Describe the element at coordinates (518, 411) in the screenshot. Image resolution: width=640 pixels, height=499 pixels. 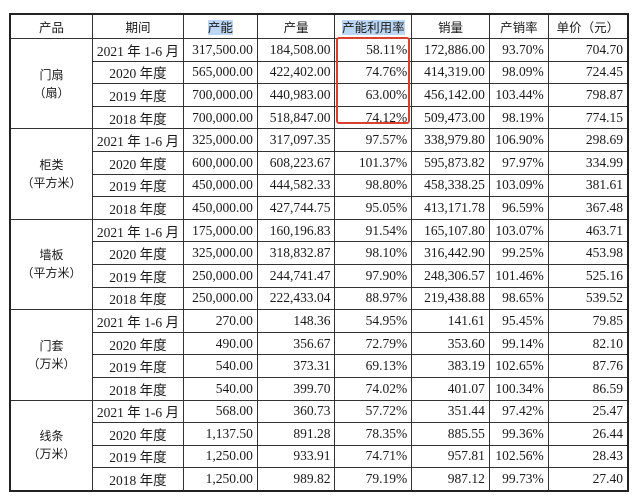
I see `sales-ratio-cell: 97.42%` at that location.